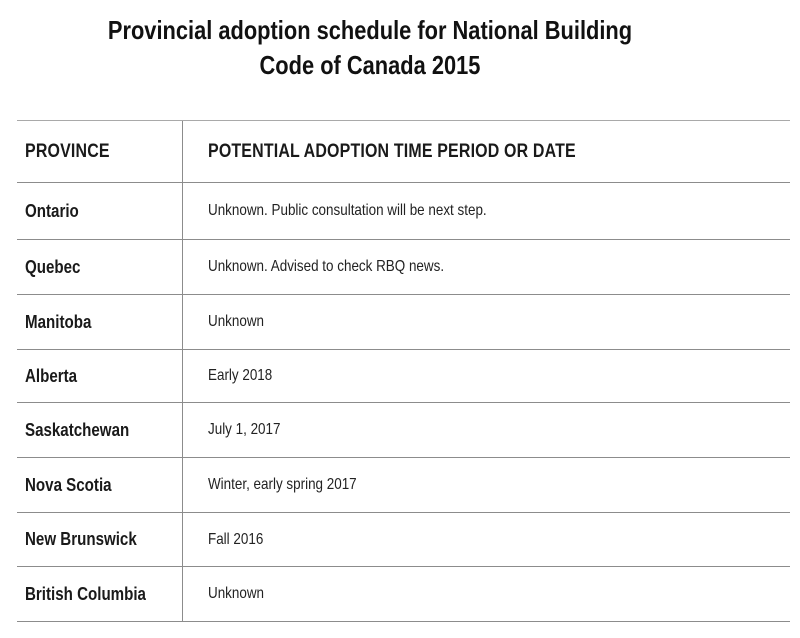 Image resolution: width=800 pixels, height=638 pixels. Describe the element at coordinates (486, 267) in the screenshot. I see `schedule-cell: Unknown. Advised to check RBQ news.` at that location.